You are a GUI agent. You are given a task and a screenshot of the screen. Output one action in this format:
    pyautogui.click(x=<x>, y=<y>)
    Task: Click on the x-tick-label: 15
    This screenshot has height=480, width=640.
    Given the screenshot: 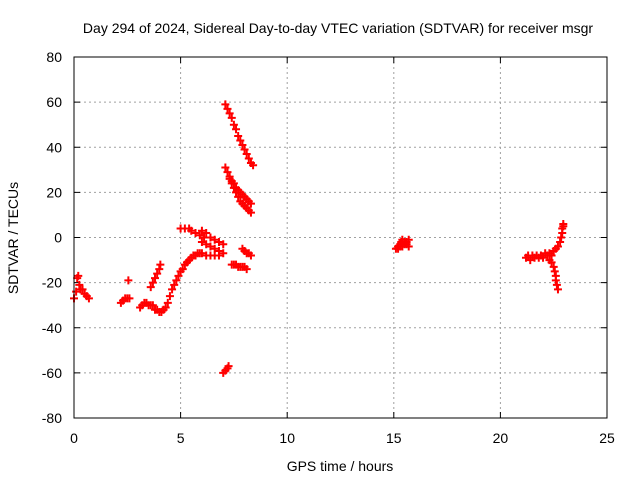 What is the action you would take?
    pyautogui.click(x=394, y=438)
    